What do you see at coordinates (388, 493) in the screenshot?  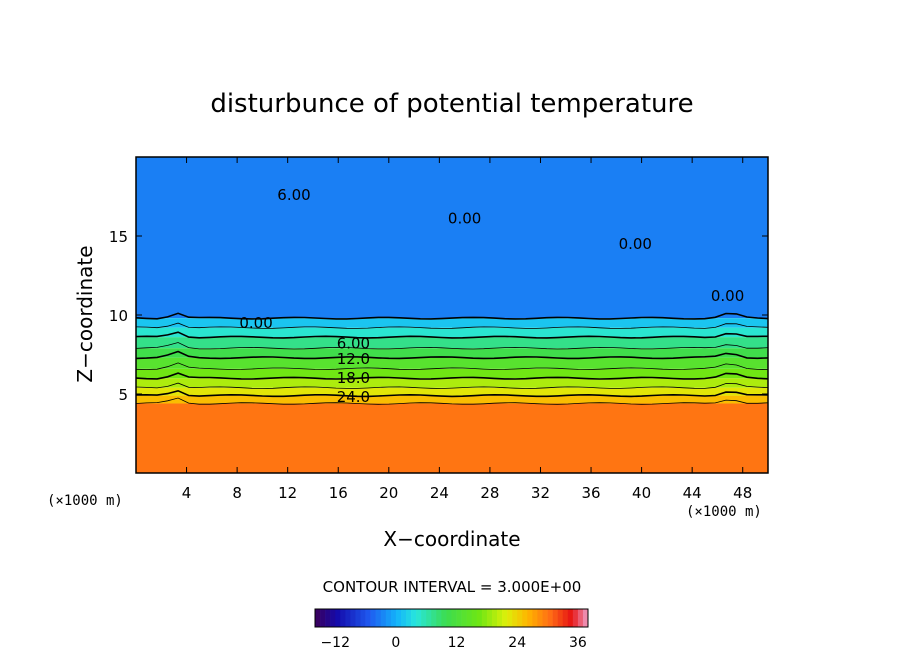 I see `x-tick-label: 20` at bounding box center [388, 493].